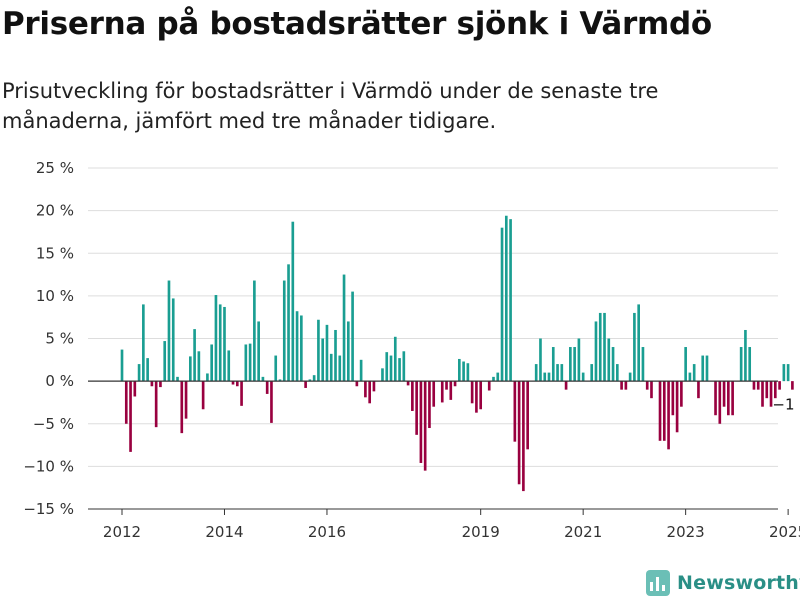  Describe the element at coordinates (786, 405) in the screenshot. I see `last-value-label: −1 %` at that location.